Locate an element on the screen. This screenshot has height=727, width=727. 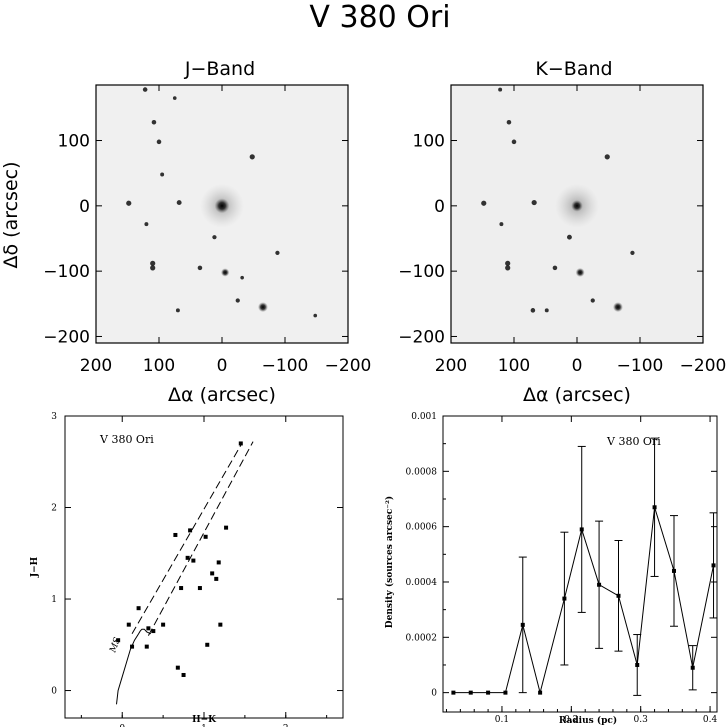
k-band-stars is located at coordinates (558, 200).